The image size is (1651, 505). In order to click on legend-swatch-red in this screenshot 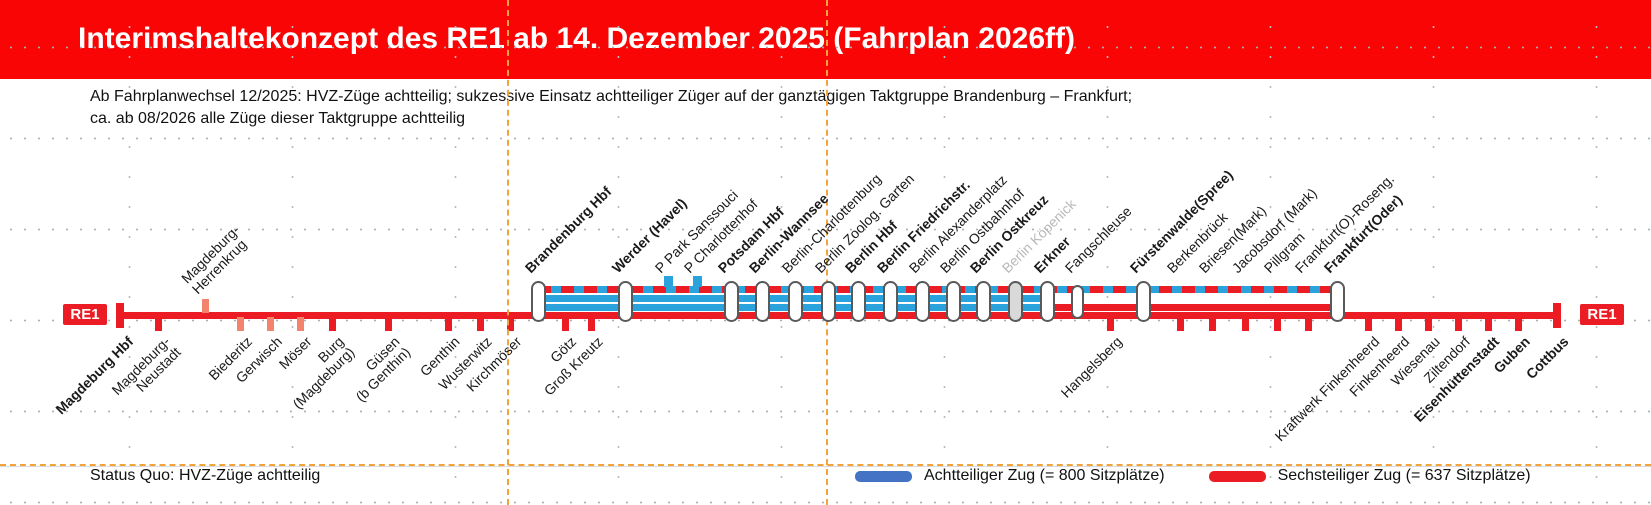, I will do `click(1237, 476)`.